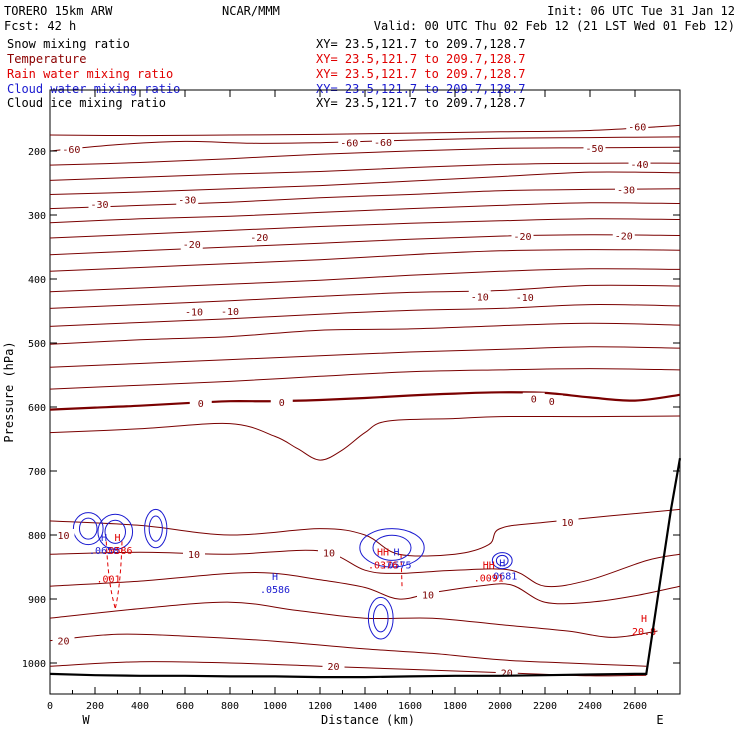 This screenshot has height=740, width=740. I want to click on field-label-snow: Snow mixing ratio, so click(68, 44).